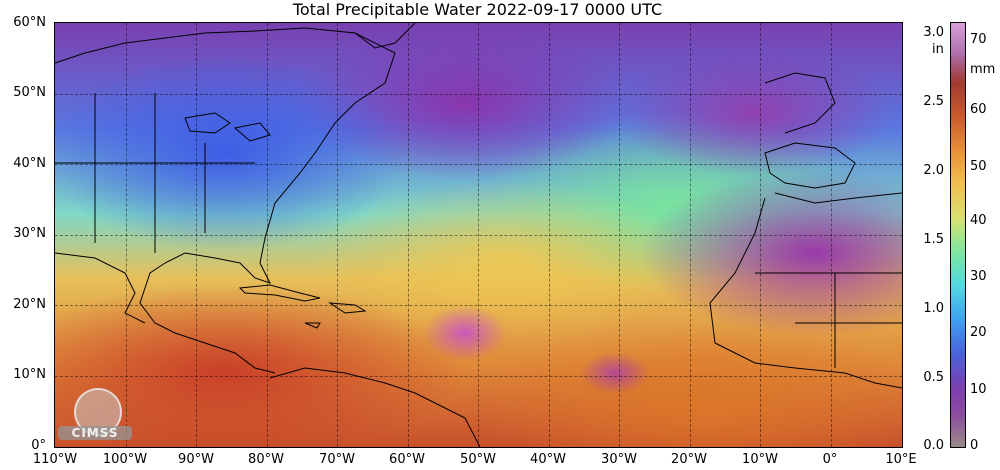 This screenshot has width=1000, height=470. I want to click on lon-label: 100°W, so click(125, 459).